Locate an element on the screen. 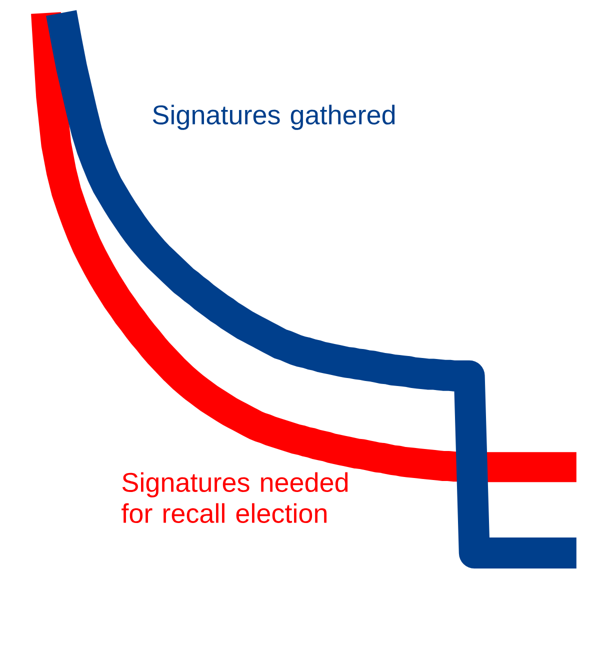 Image resolution: width=593 pixels, height=659 pixels. text: Signatures gathered is located at coordinates (273, 117).